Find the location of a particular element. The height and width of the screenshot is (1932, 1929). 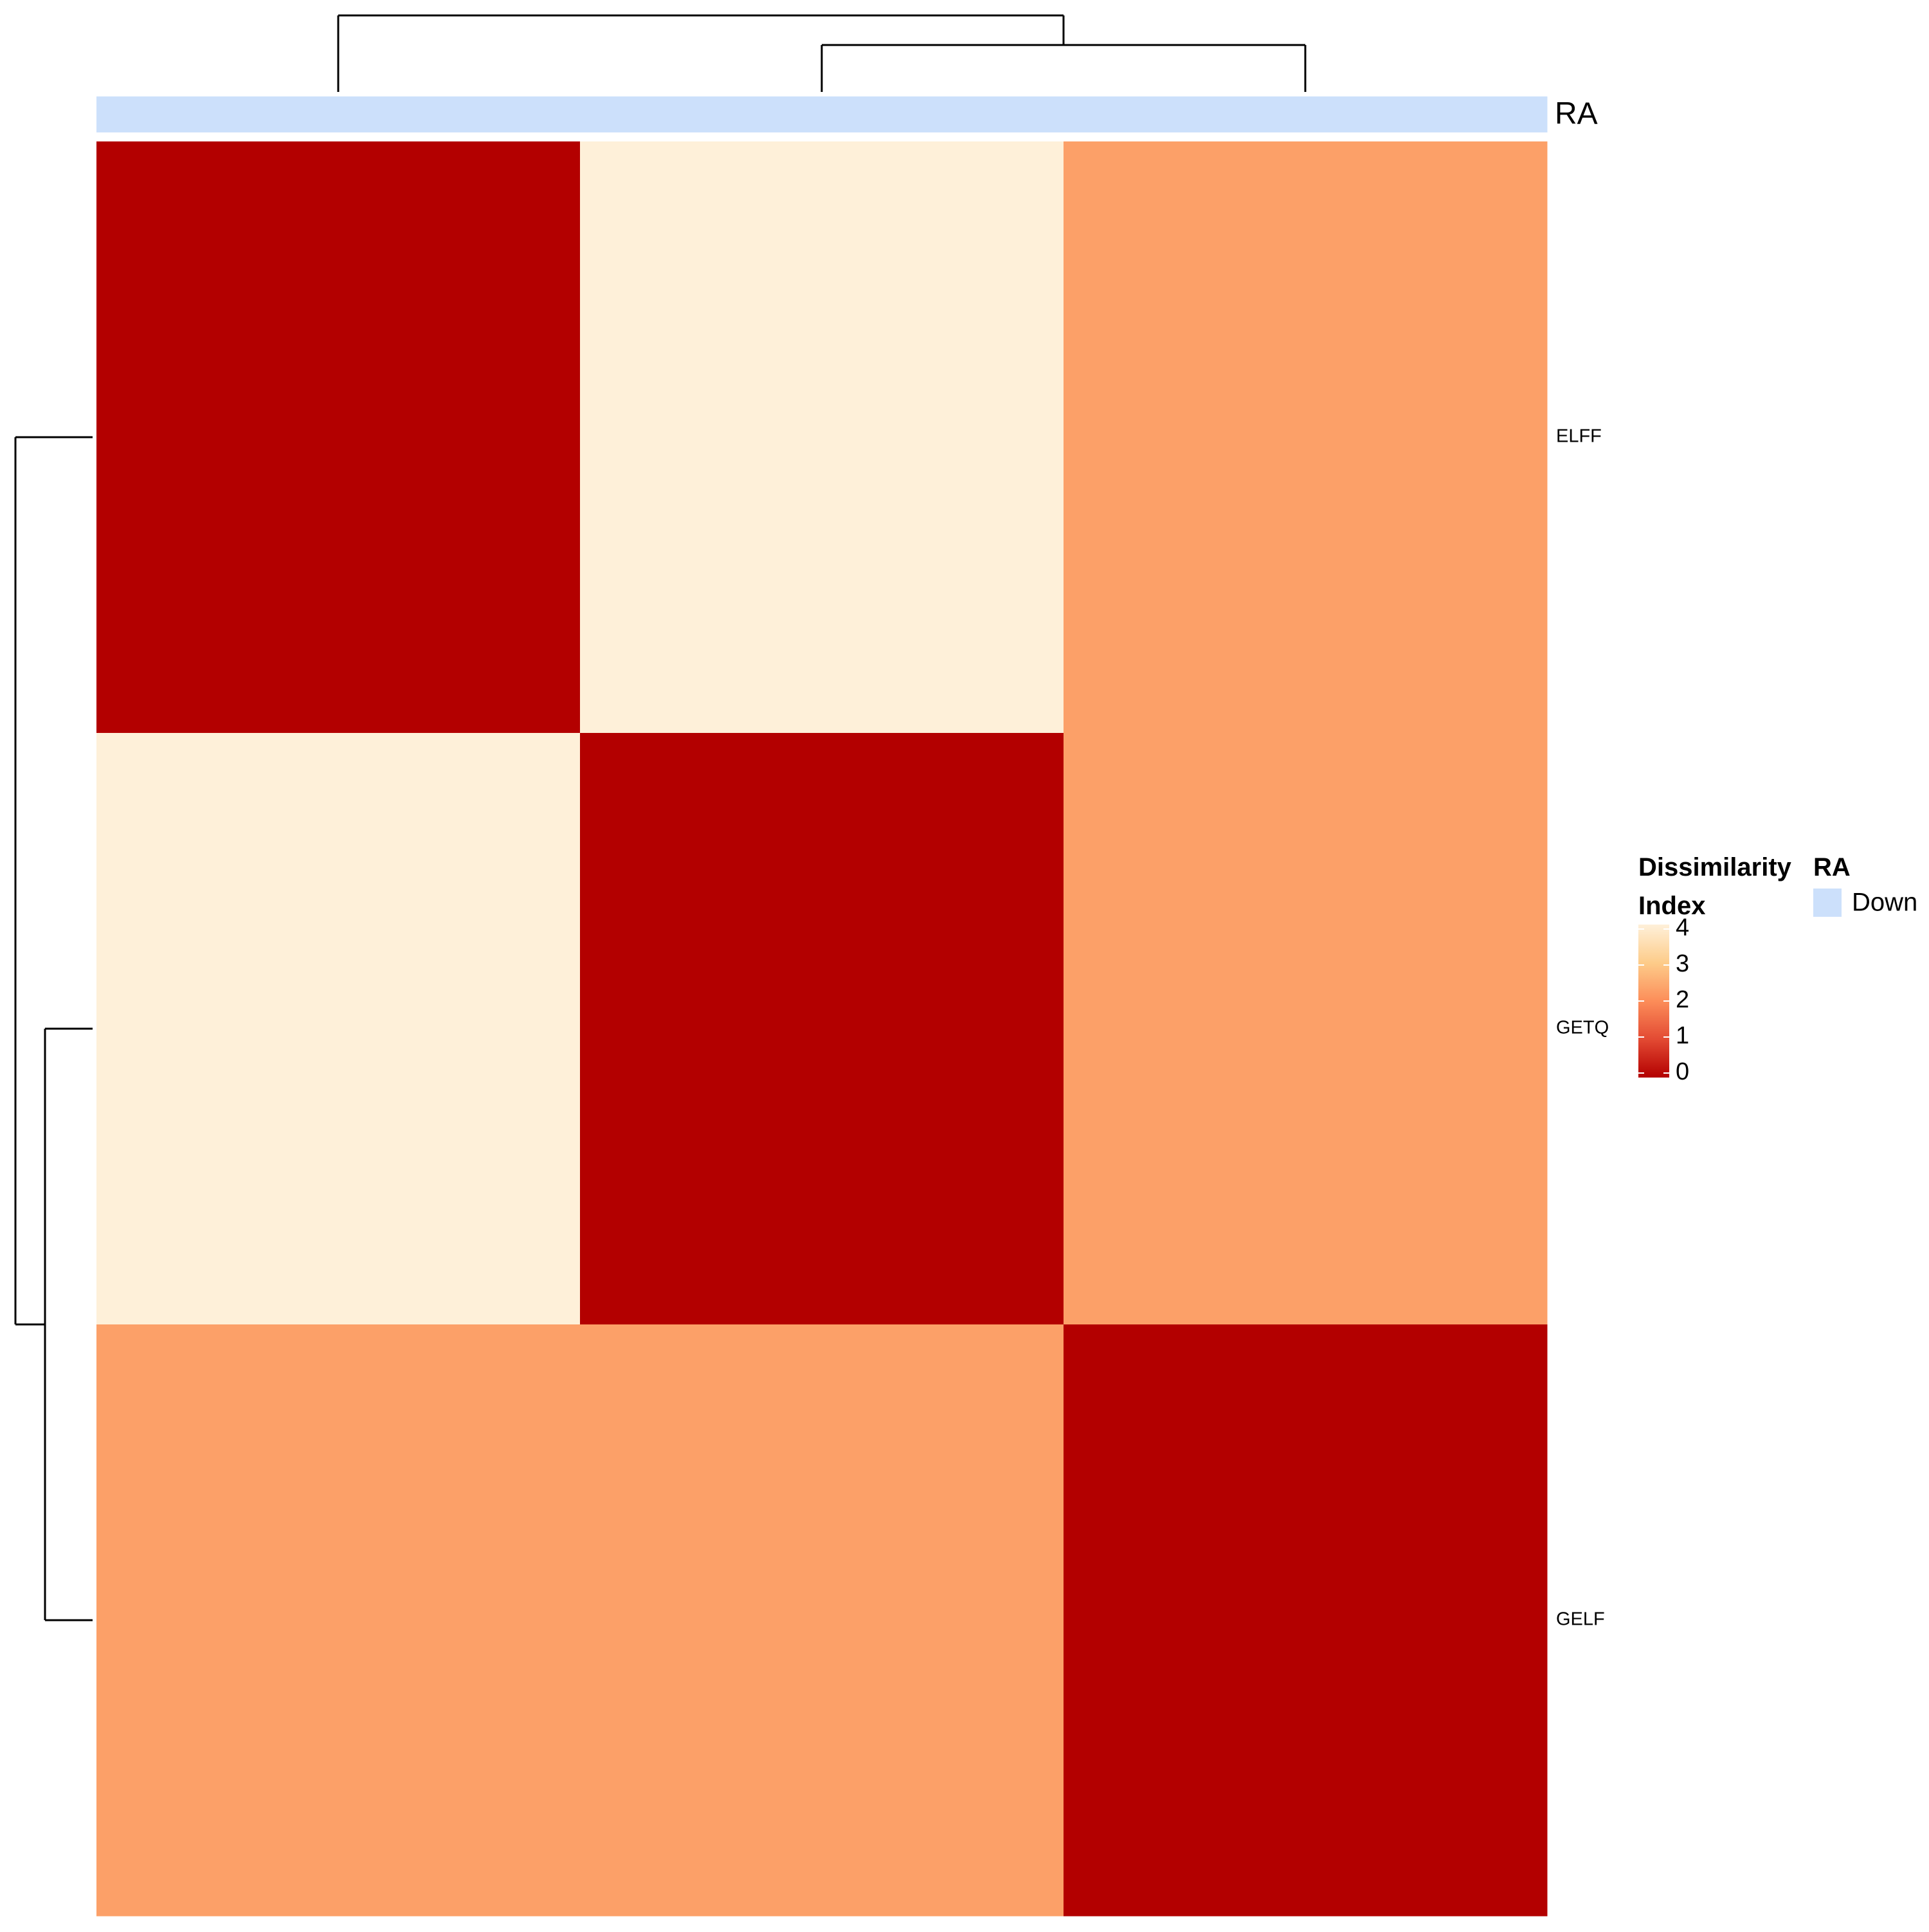

annotation-cell-elff is located at coordinates (338, 114).